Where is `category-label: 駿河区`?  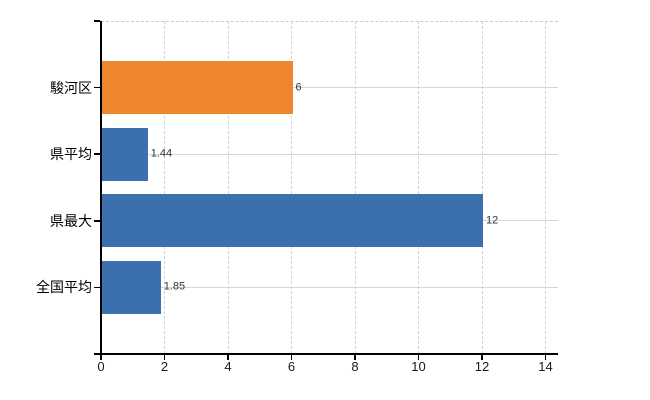 category-label: 駿河区 is located at coordinates (71, 87).